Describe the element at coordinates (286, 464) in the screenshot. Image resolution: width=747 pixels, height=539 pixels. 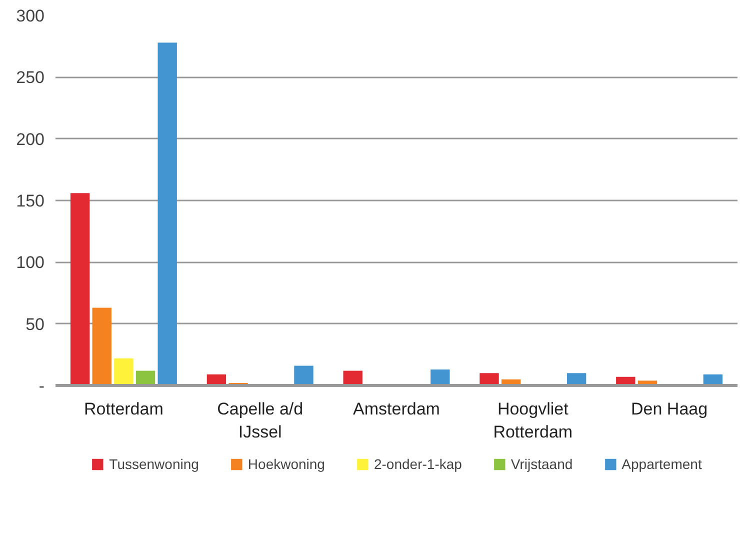
I see `legend-label: Hoekwoning` at that location.